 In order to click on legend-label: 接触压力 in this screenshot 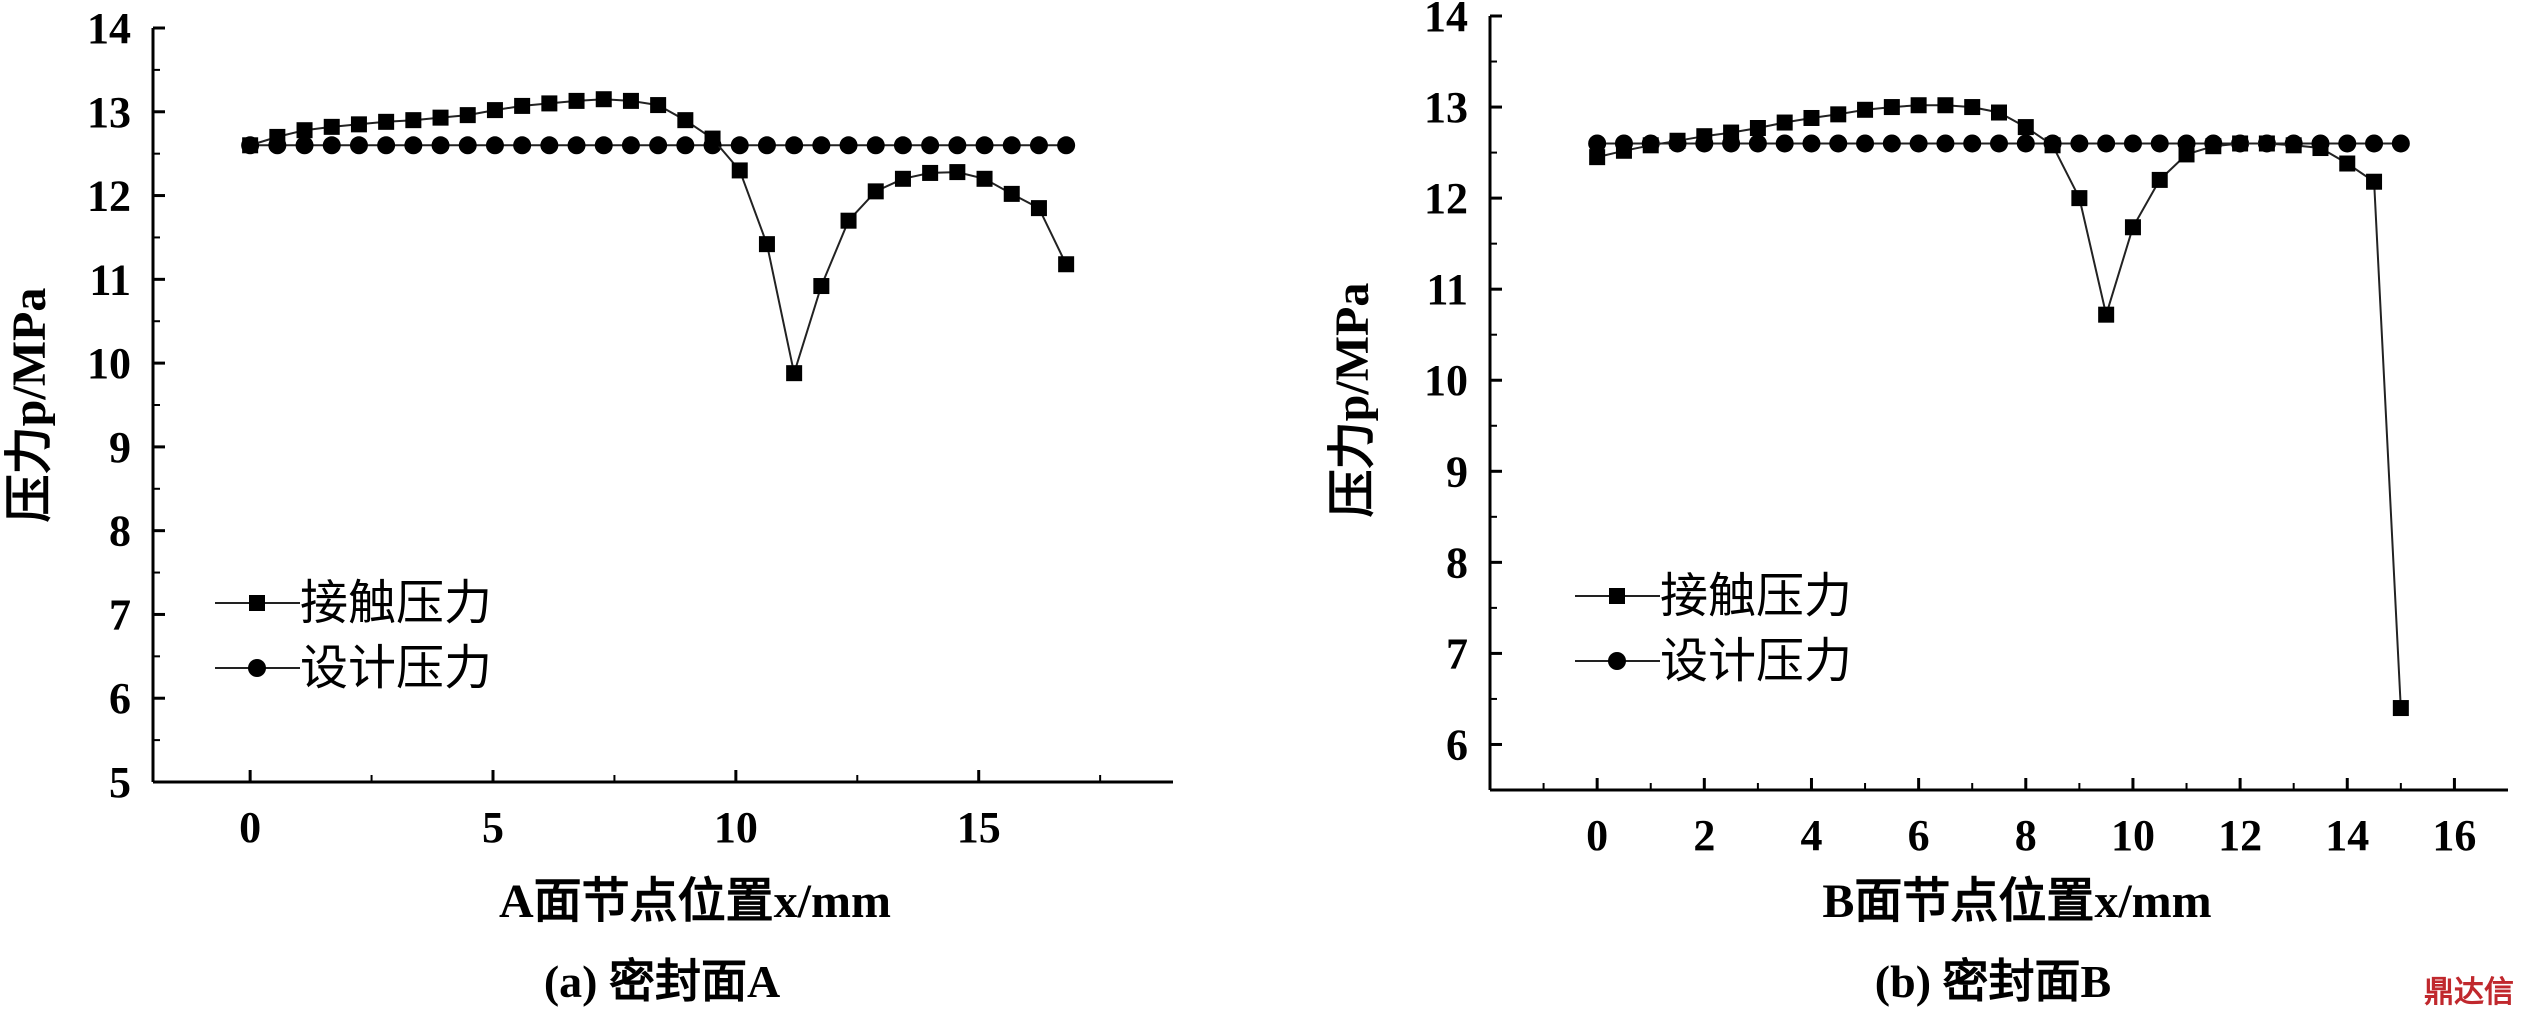, I will do `click(396, 603)`.